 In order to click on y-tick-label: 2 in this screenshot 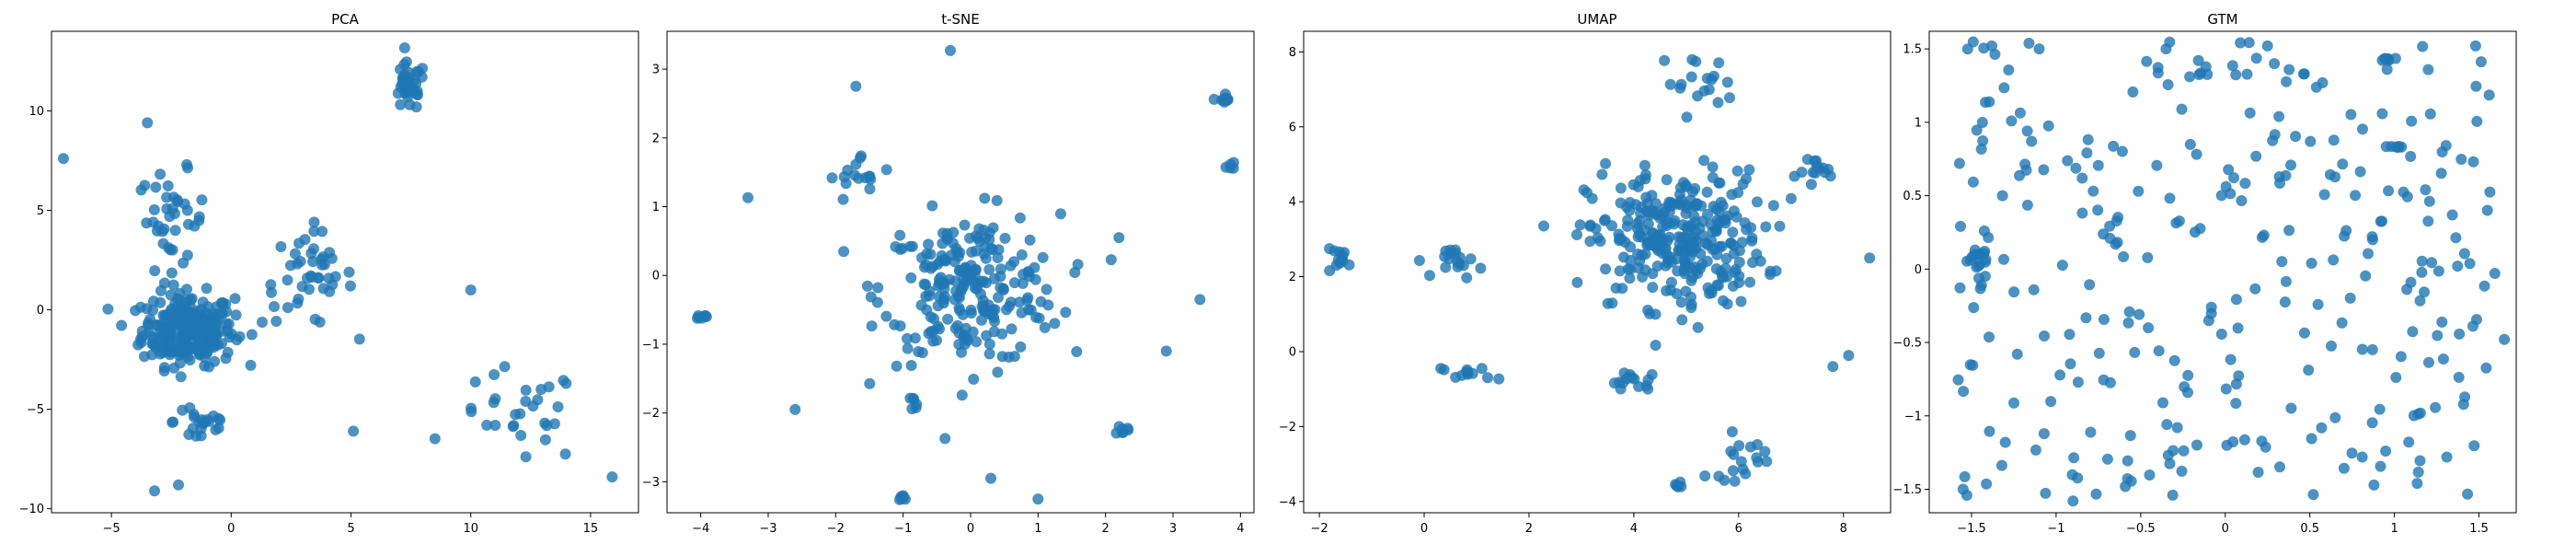, I will do `click(1292, 277)`.